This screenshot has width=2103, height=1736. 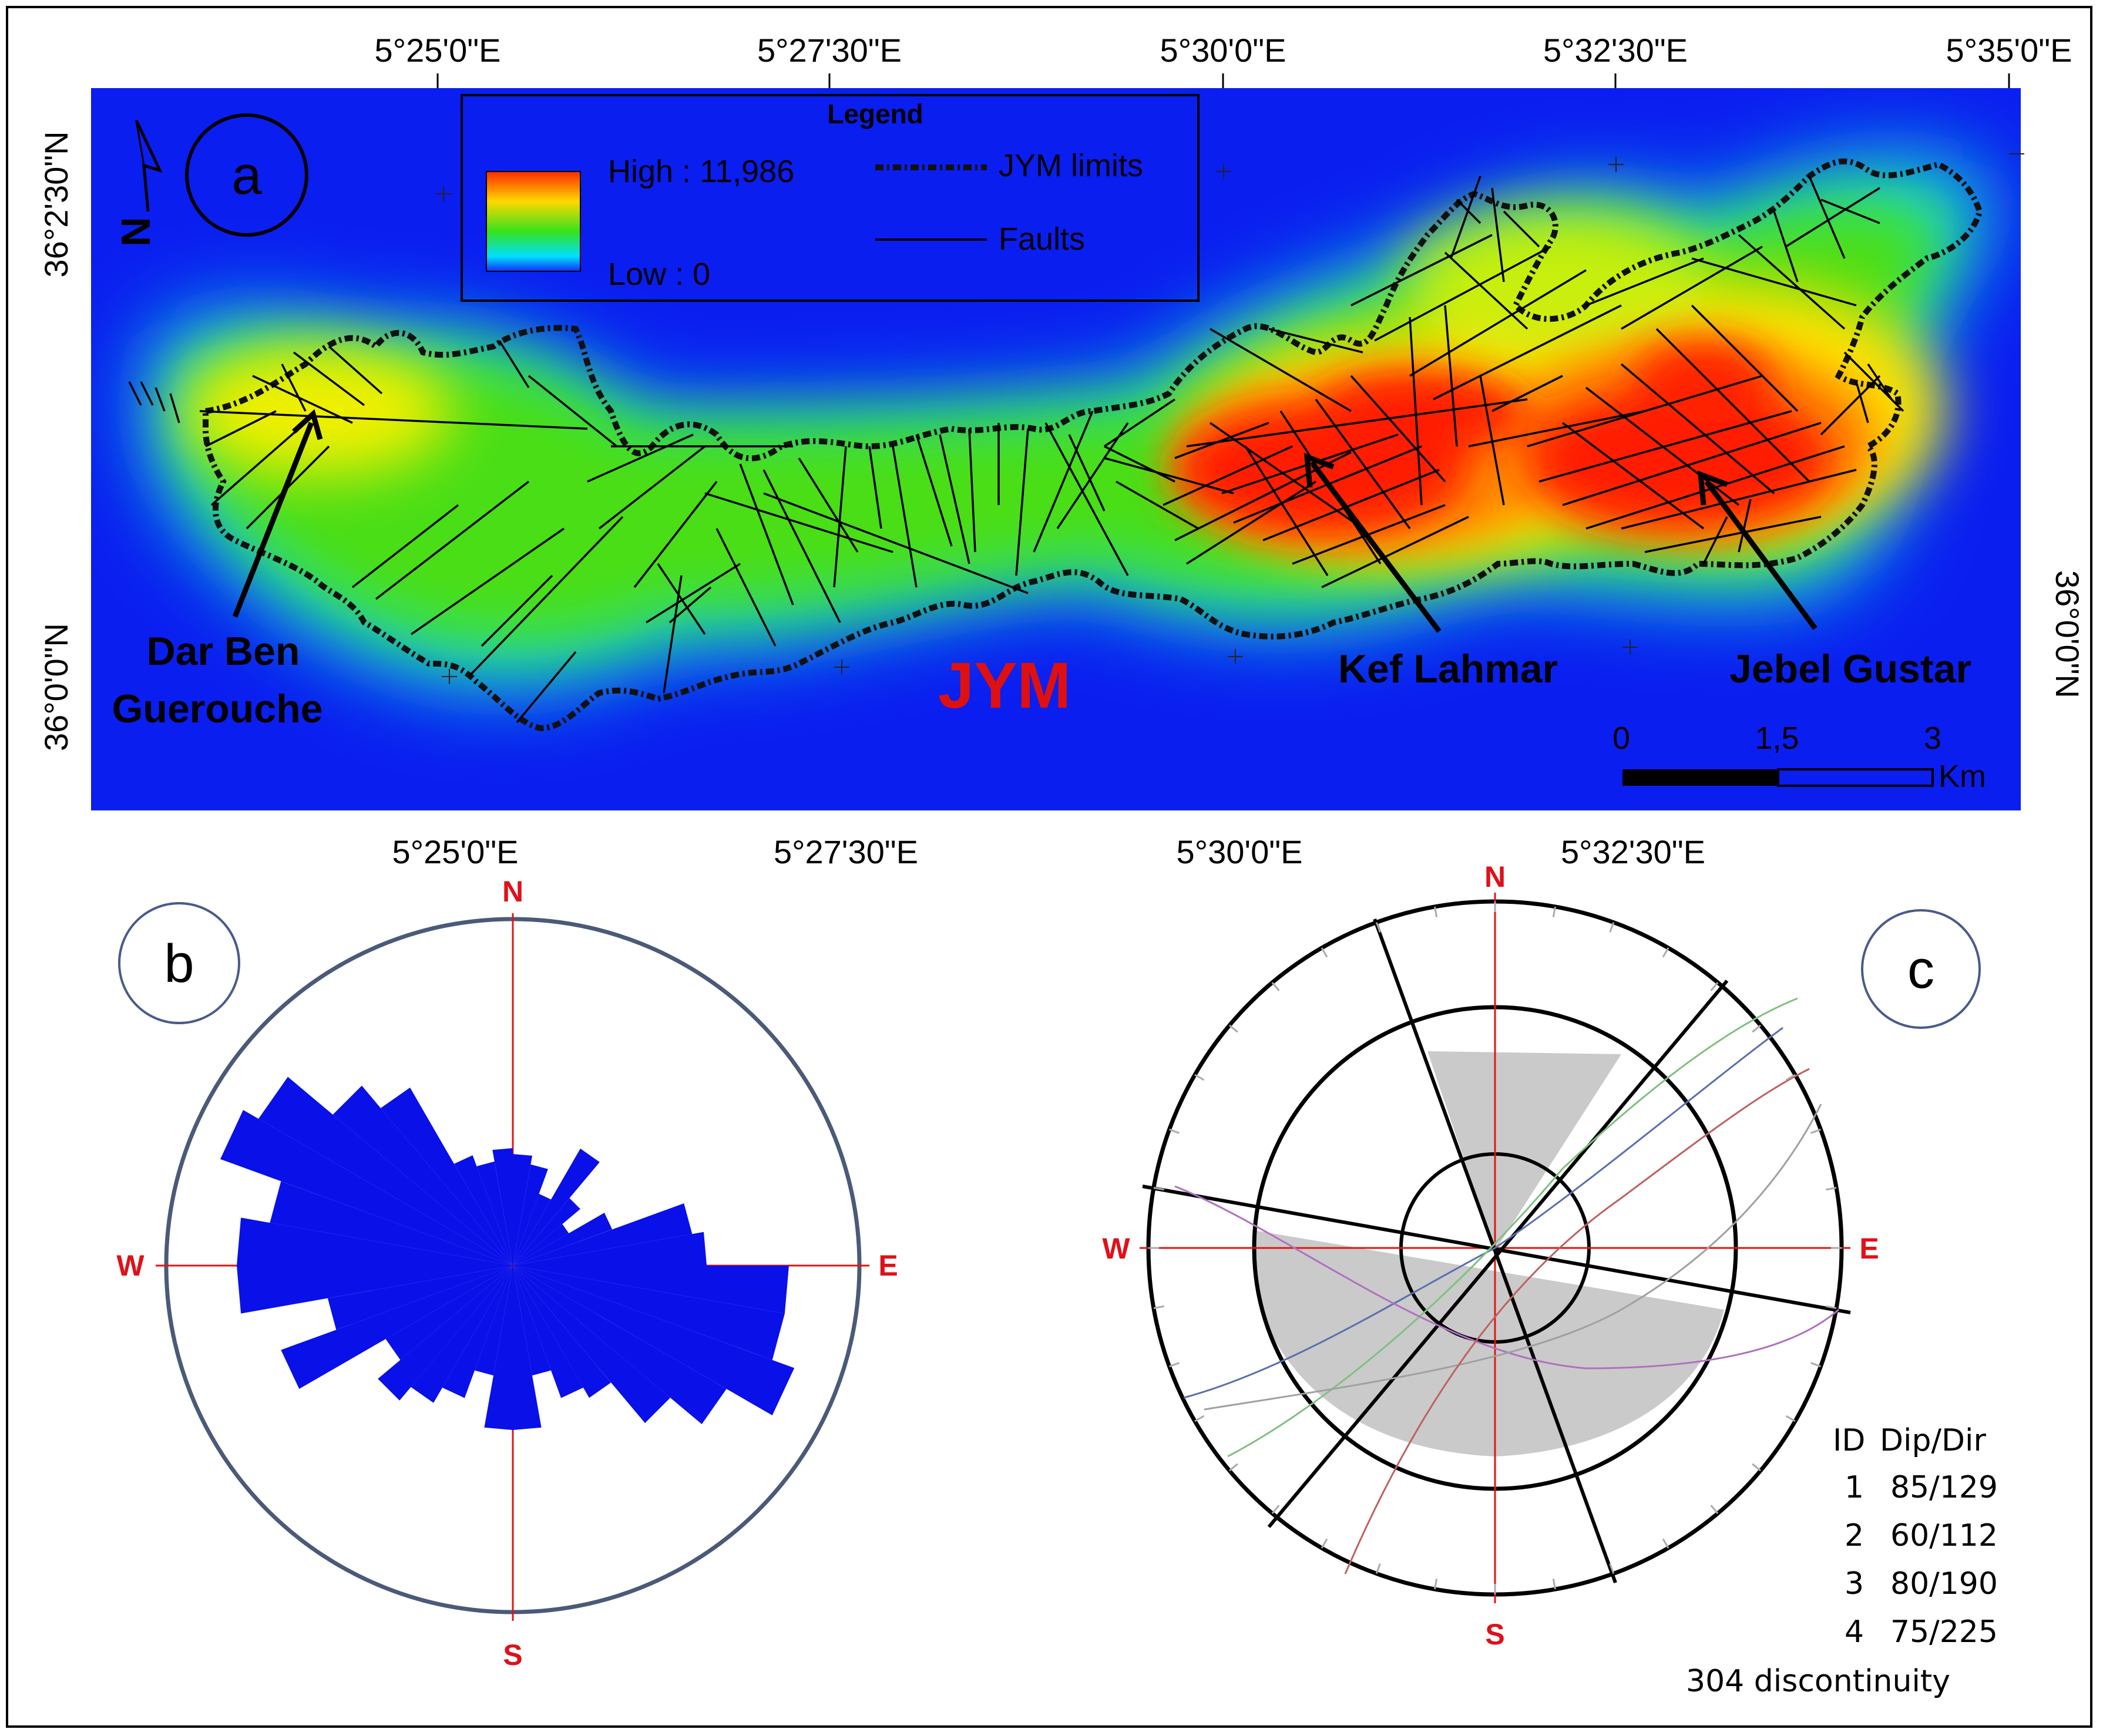 What do you see at coordinates (1944, 1487) in the screenshot?
I see `table-row-dipdir: 85/129` at bounding box center [1944, 1487].